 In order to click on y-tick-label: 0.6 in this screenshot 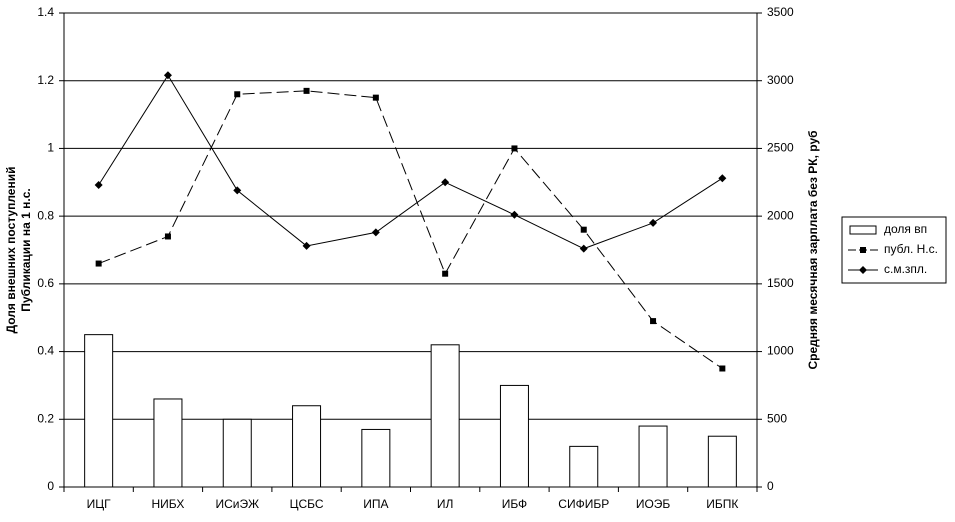, I will do `click(45, 283)`.